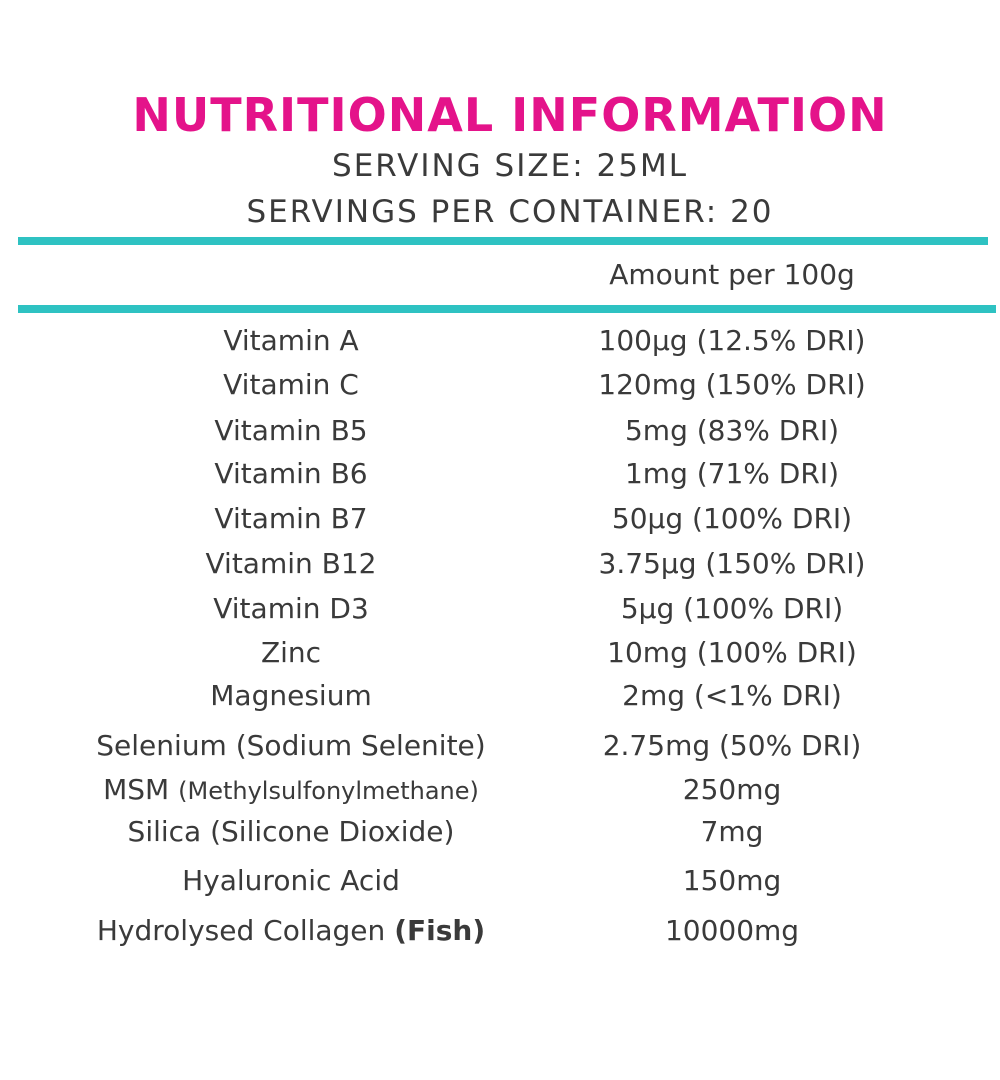 Image resolution: width=1000 pixels, height=1080 pixels. What do you see at coordinates (732, 563) in the screenshot?
I see `nutrient-amount: 3.75µg (150% DRI)` at bounding box center [732, 563].